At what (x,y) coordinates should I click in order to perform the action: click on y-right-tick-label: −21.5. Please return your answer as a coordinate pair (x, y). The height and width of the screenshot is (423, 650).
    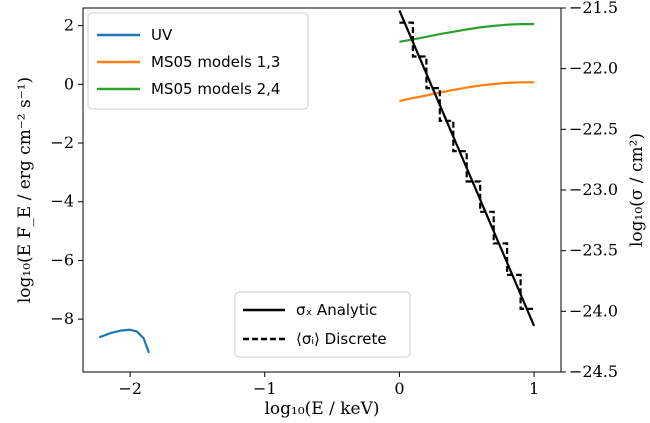
    Looking at the image, I should click on (593, 8).